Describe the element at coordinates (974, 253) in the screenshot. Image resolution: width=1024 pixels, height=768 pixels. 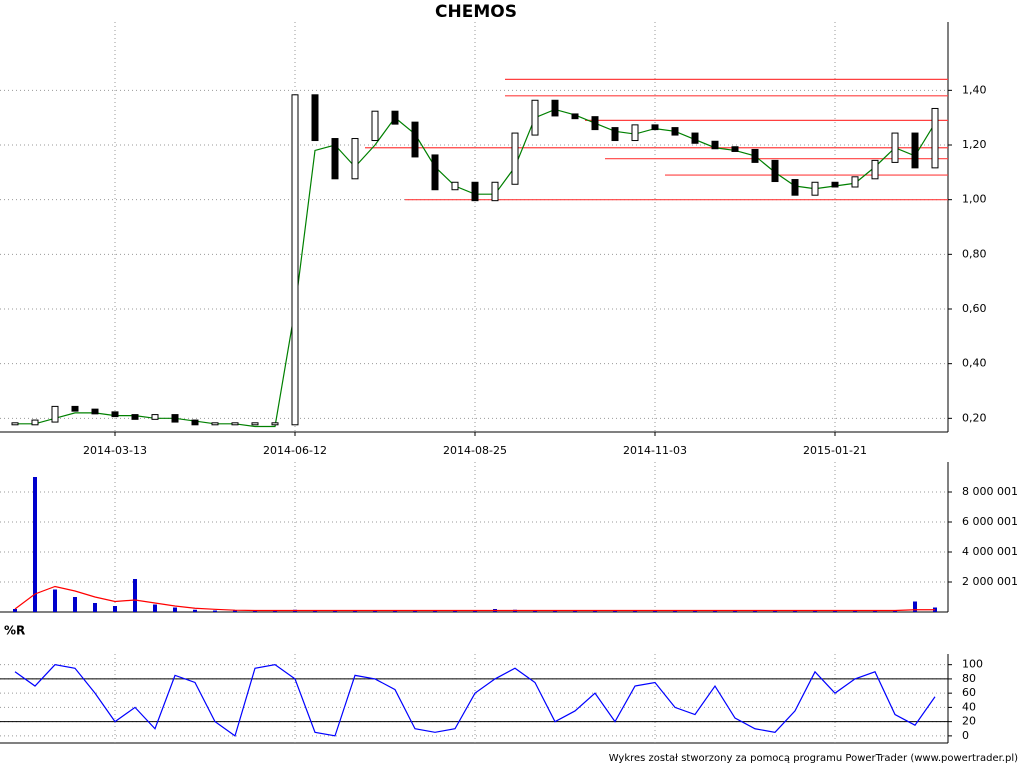
I see `y-tick-label: 0,80` at that location.